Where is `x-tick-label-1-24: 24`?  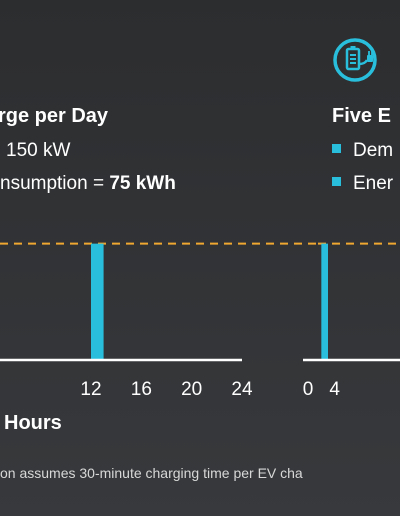
x-tick-label-1-24: 24 is located at coordinates (242, 389).